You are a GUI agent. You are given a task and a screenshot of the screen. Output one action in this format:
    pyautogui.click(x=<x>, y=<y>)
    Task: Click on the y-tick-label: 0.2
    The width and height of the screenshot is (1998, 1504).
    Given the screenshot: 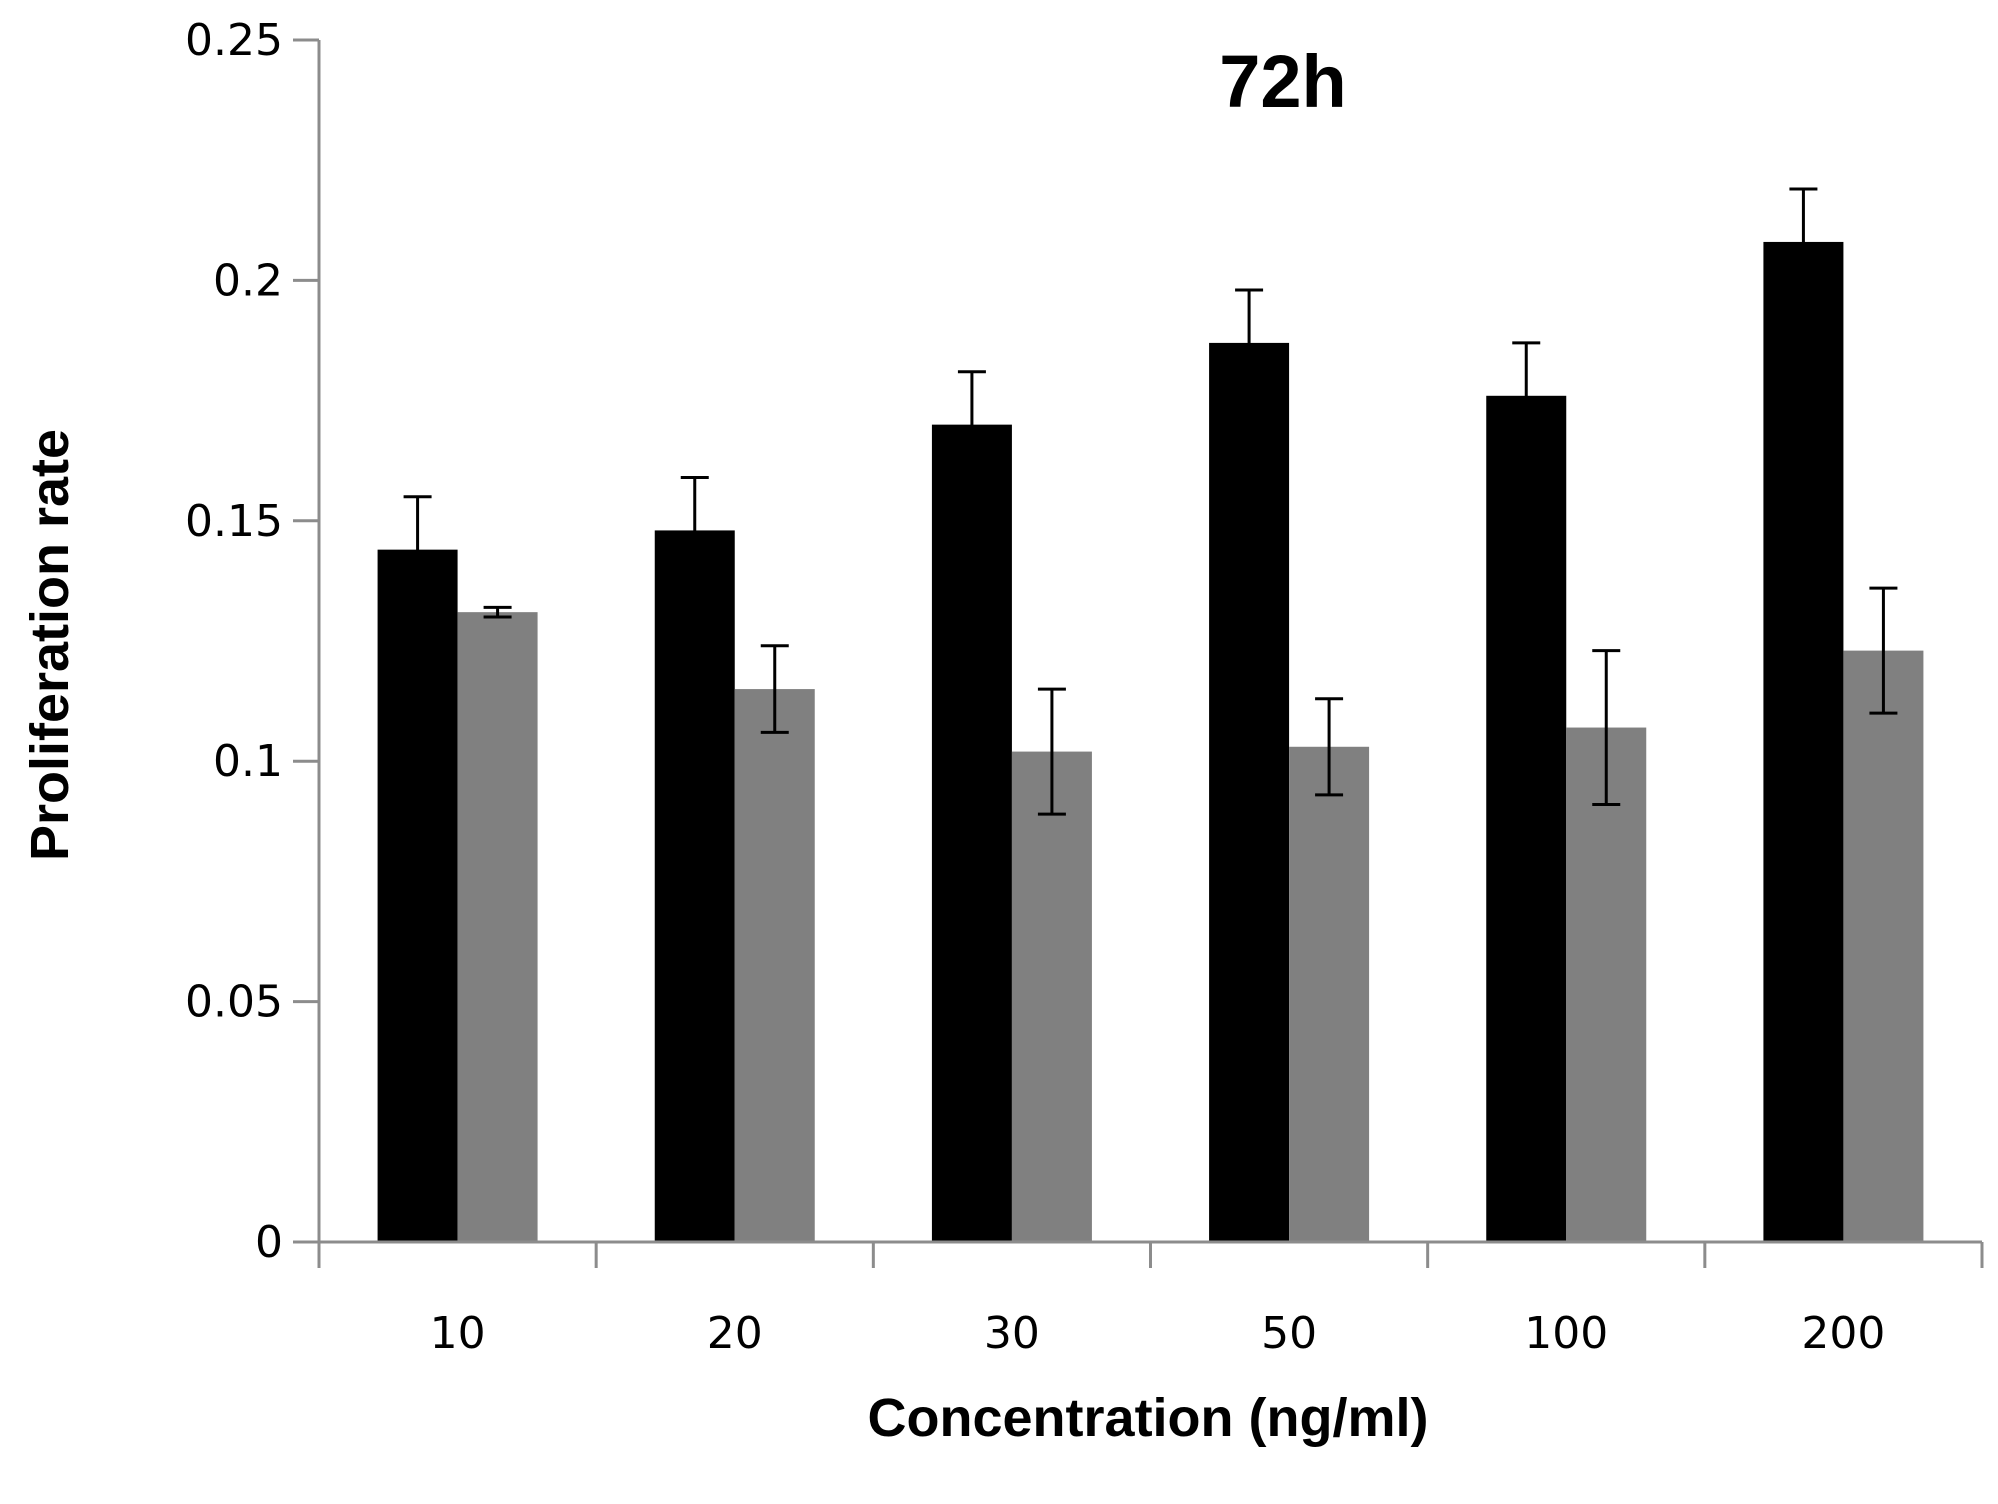 What is the action you would take?
    pyautogui.click(x=248, y=280)
    